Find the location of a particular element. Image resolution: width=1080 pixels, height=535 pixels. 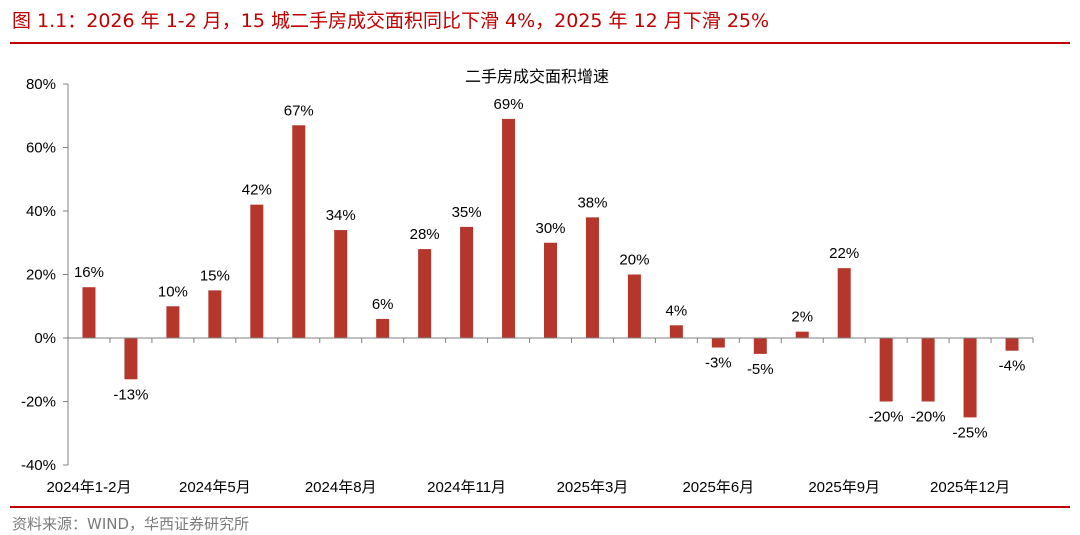

data-label: 34% is located at coordinates (341, 215).